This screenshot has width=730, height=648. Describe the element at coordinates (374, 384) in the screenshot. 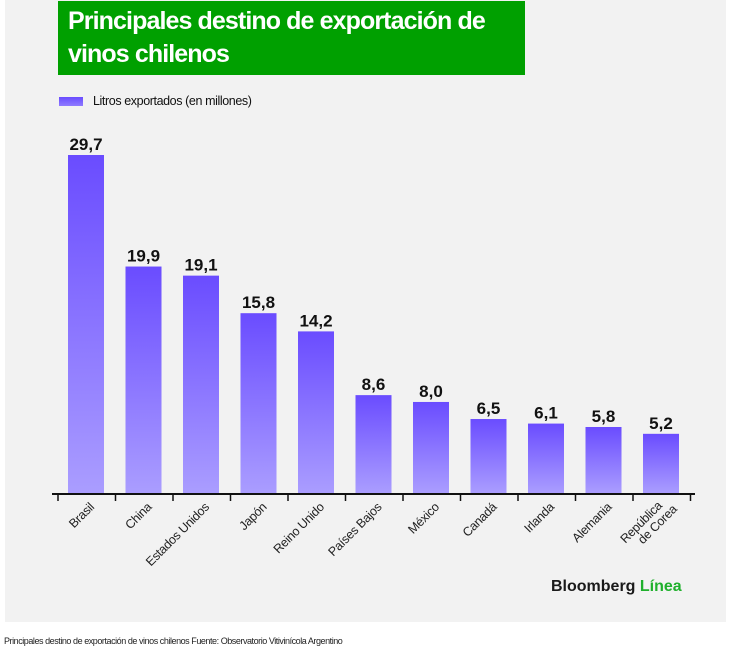

I see `value-label-5: 8,6` at that location.